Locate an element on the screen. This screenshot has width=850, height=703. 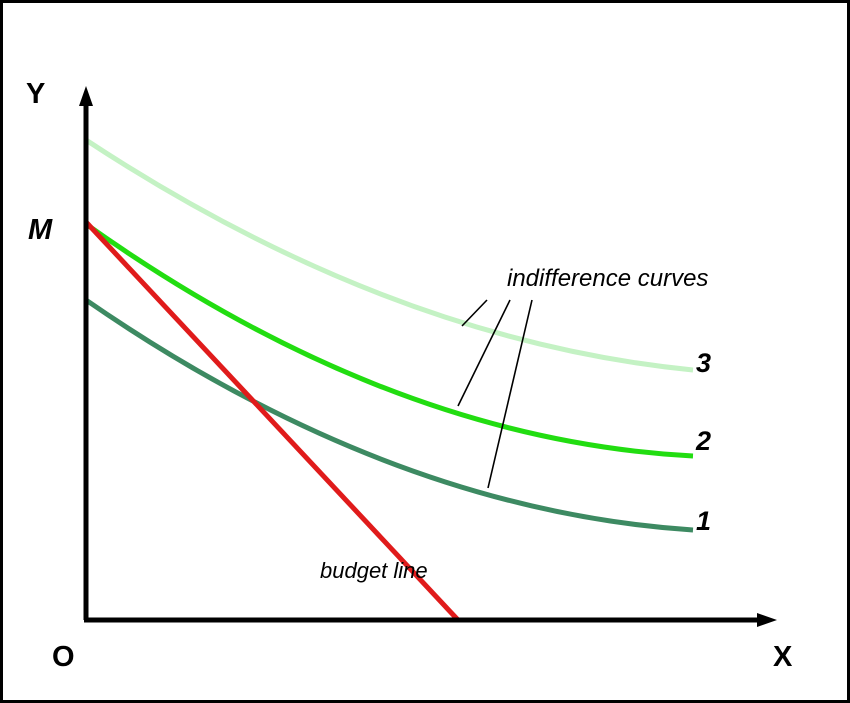
x-axis-label: X is located at coordinates (783, 657).